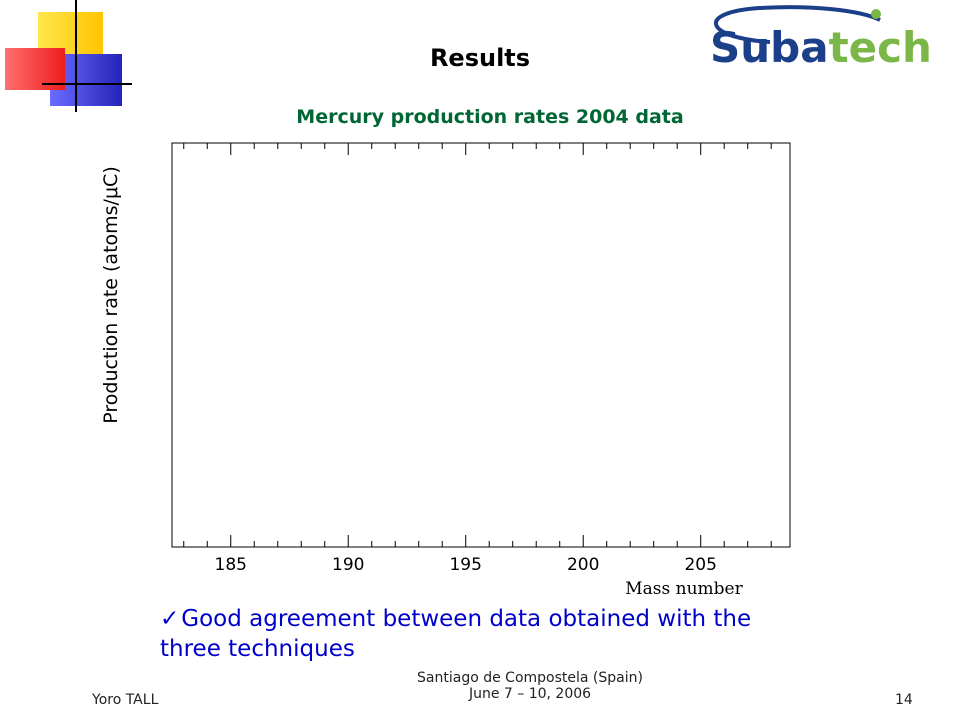 This screenshot has height=720, width=960. What do you see at coordinates (170, 619) in the screenshot?
I see `checkmark-icon: ✓` at bounding box center [170, 619].